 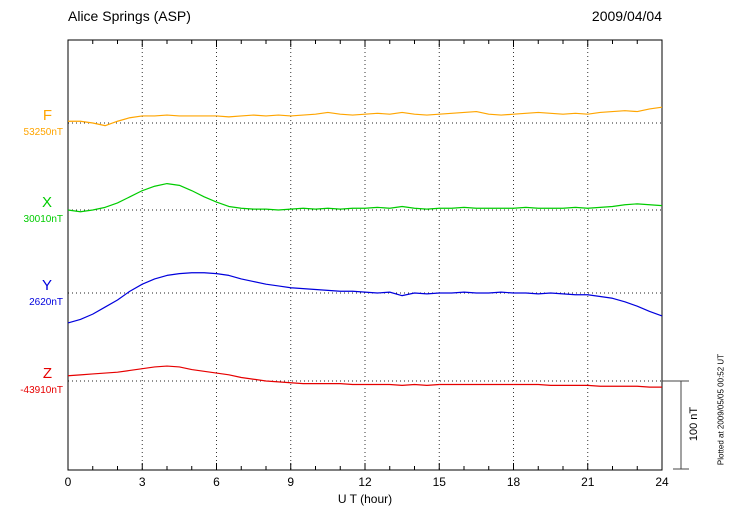 What do you see at coordinates (514, 482) in the screenshot?
I see `x-tick-label: 18` at bounding box center [514, 482].